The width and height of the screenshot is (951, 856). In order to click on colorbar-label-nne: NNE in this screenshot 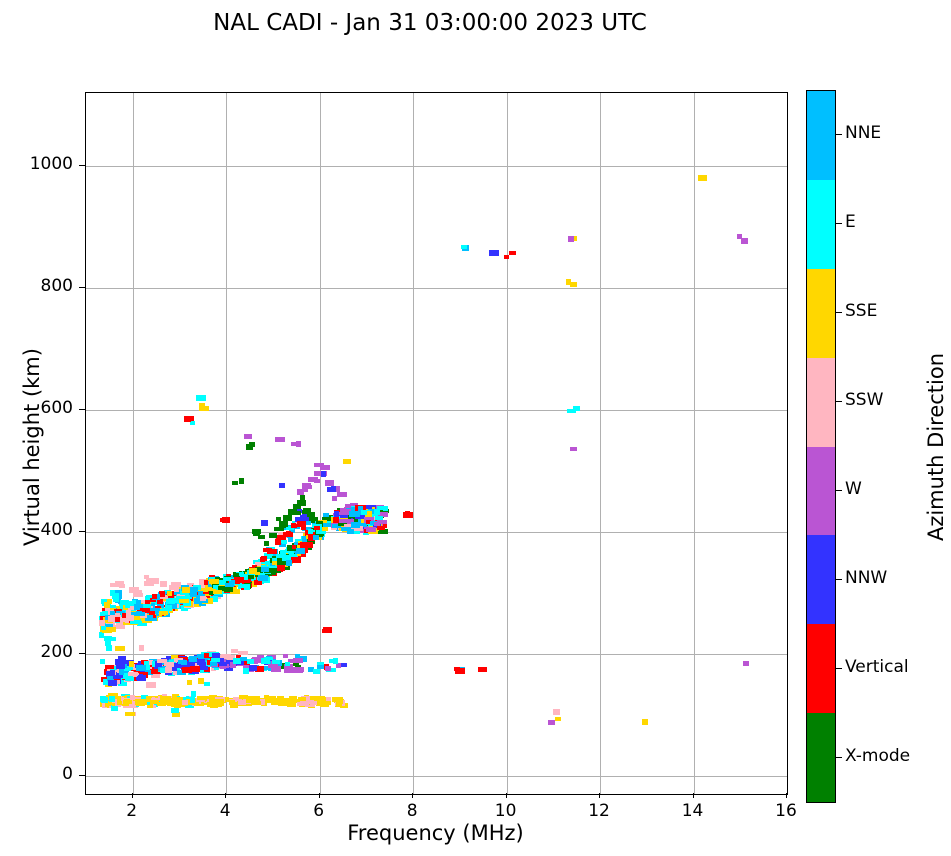, I will do `click(863, 133)`.